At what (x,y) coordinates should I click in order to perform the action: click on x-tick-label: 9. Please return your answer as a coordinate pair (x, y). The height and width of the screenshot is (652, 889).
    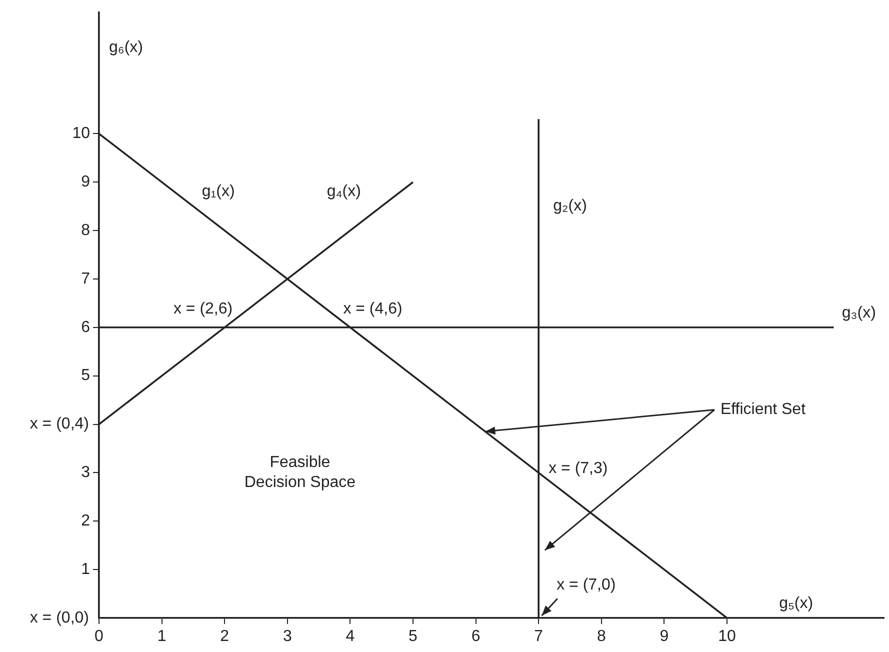
    Looking at the image, I should click on (664, 637).